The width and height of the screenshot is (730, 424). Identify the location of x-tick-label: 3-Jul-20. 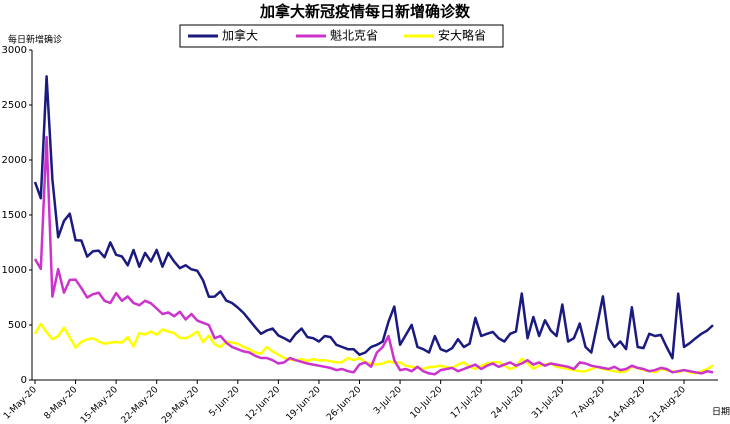
(388, 401).